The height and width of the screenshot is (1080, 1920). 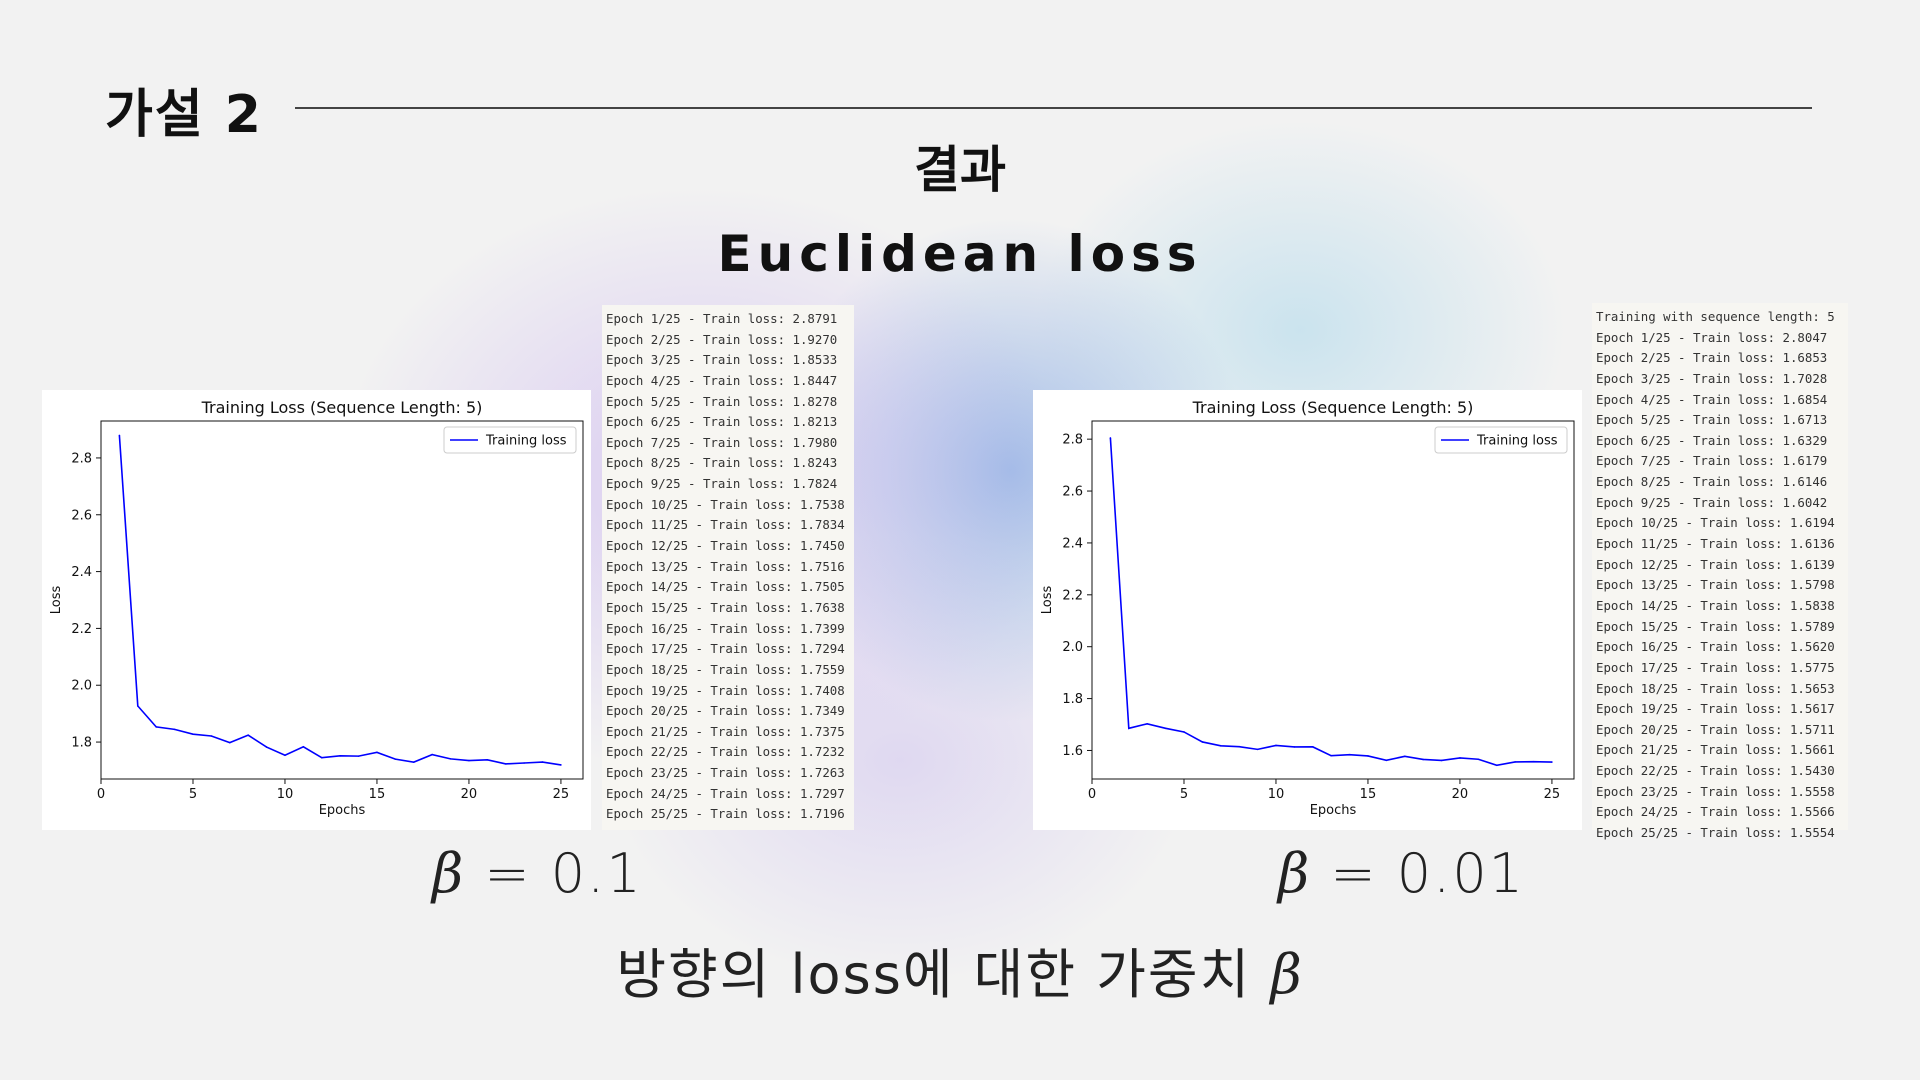 I want to click on log-line: Epoch 14/25 - Train loss: 1.5838, so click(x=1715, y=605).